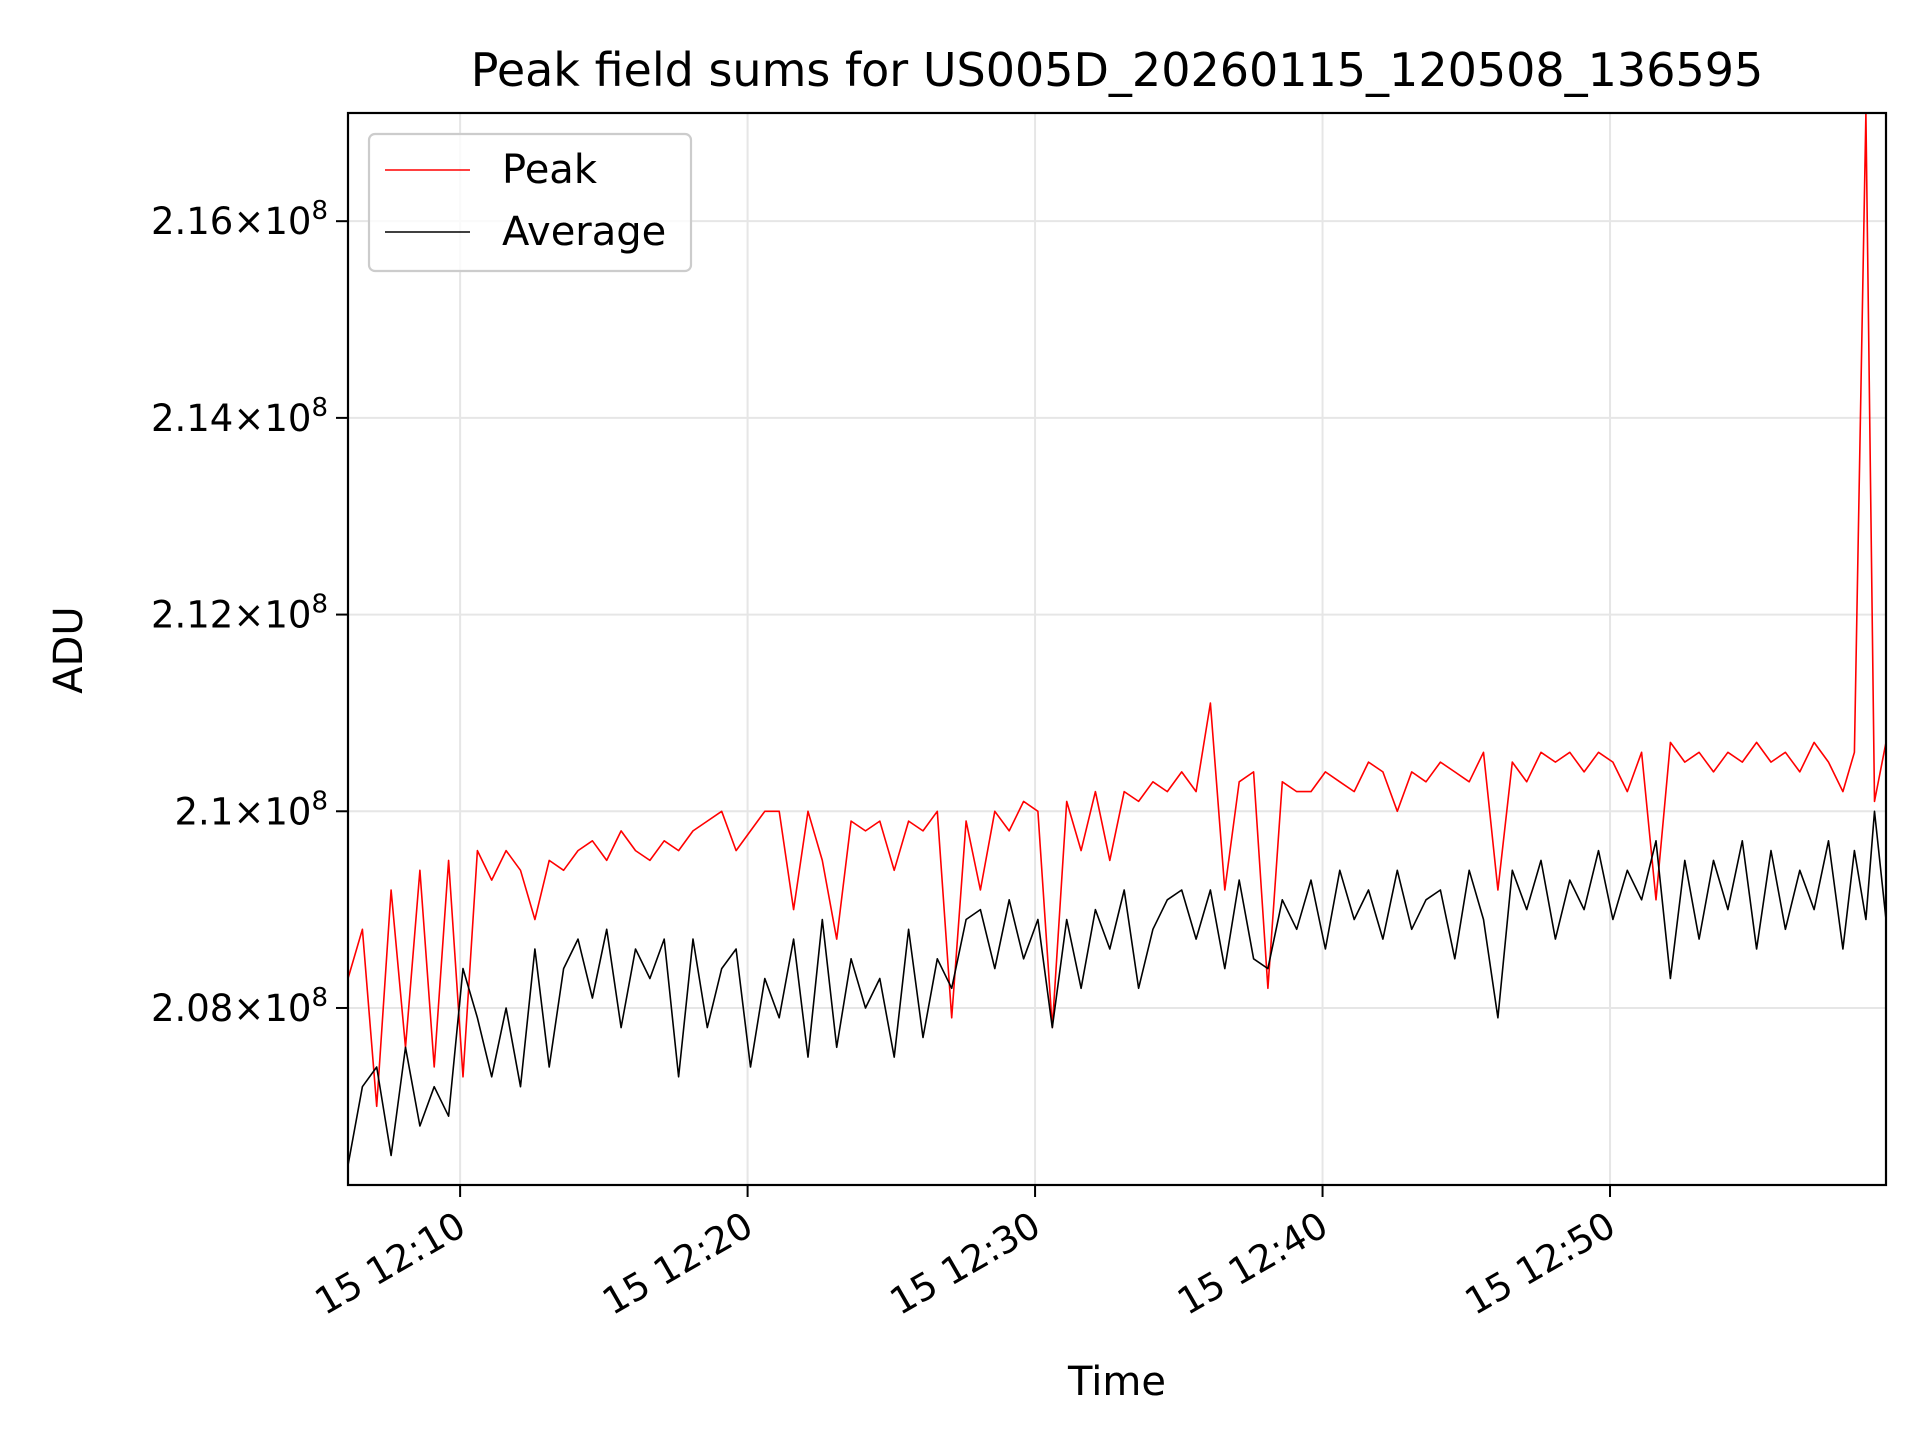 The width and height of the screenshot is (1920, 1440). Describe the element at coordinates (239, 416) in the screenshot. I see `y-tick-label: 2.14×108` at that location.